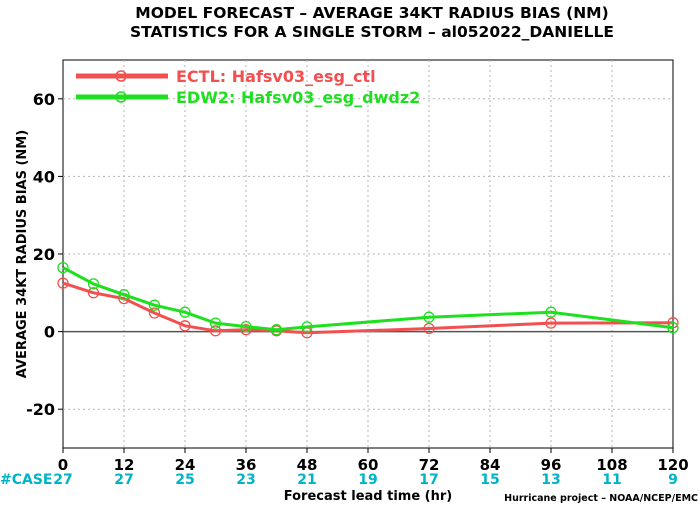  What do you see at coordinates (611, 480) in the screenshot?
I see `case-count: 11` at bounding box center [611, 480].